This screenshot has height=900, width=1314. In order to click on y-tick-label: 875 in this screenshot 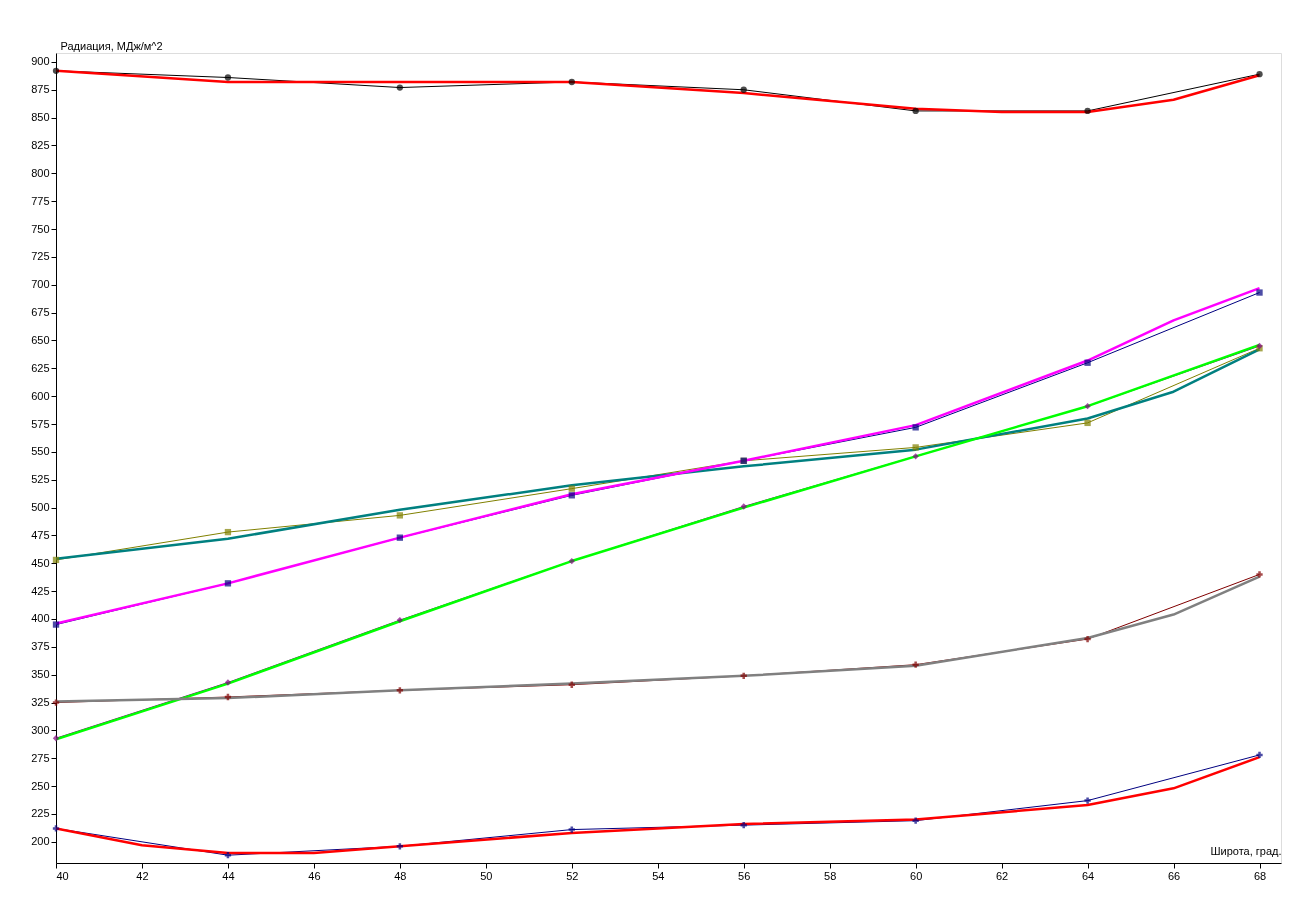, I will do `click(40, 89)`.